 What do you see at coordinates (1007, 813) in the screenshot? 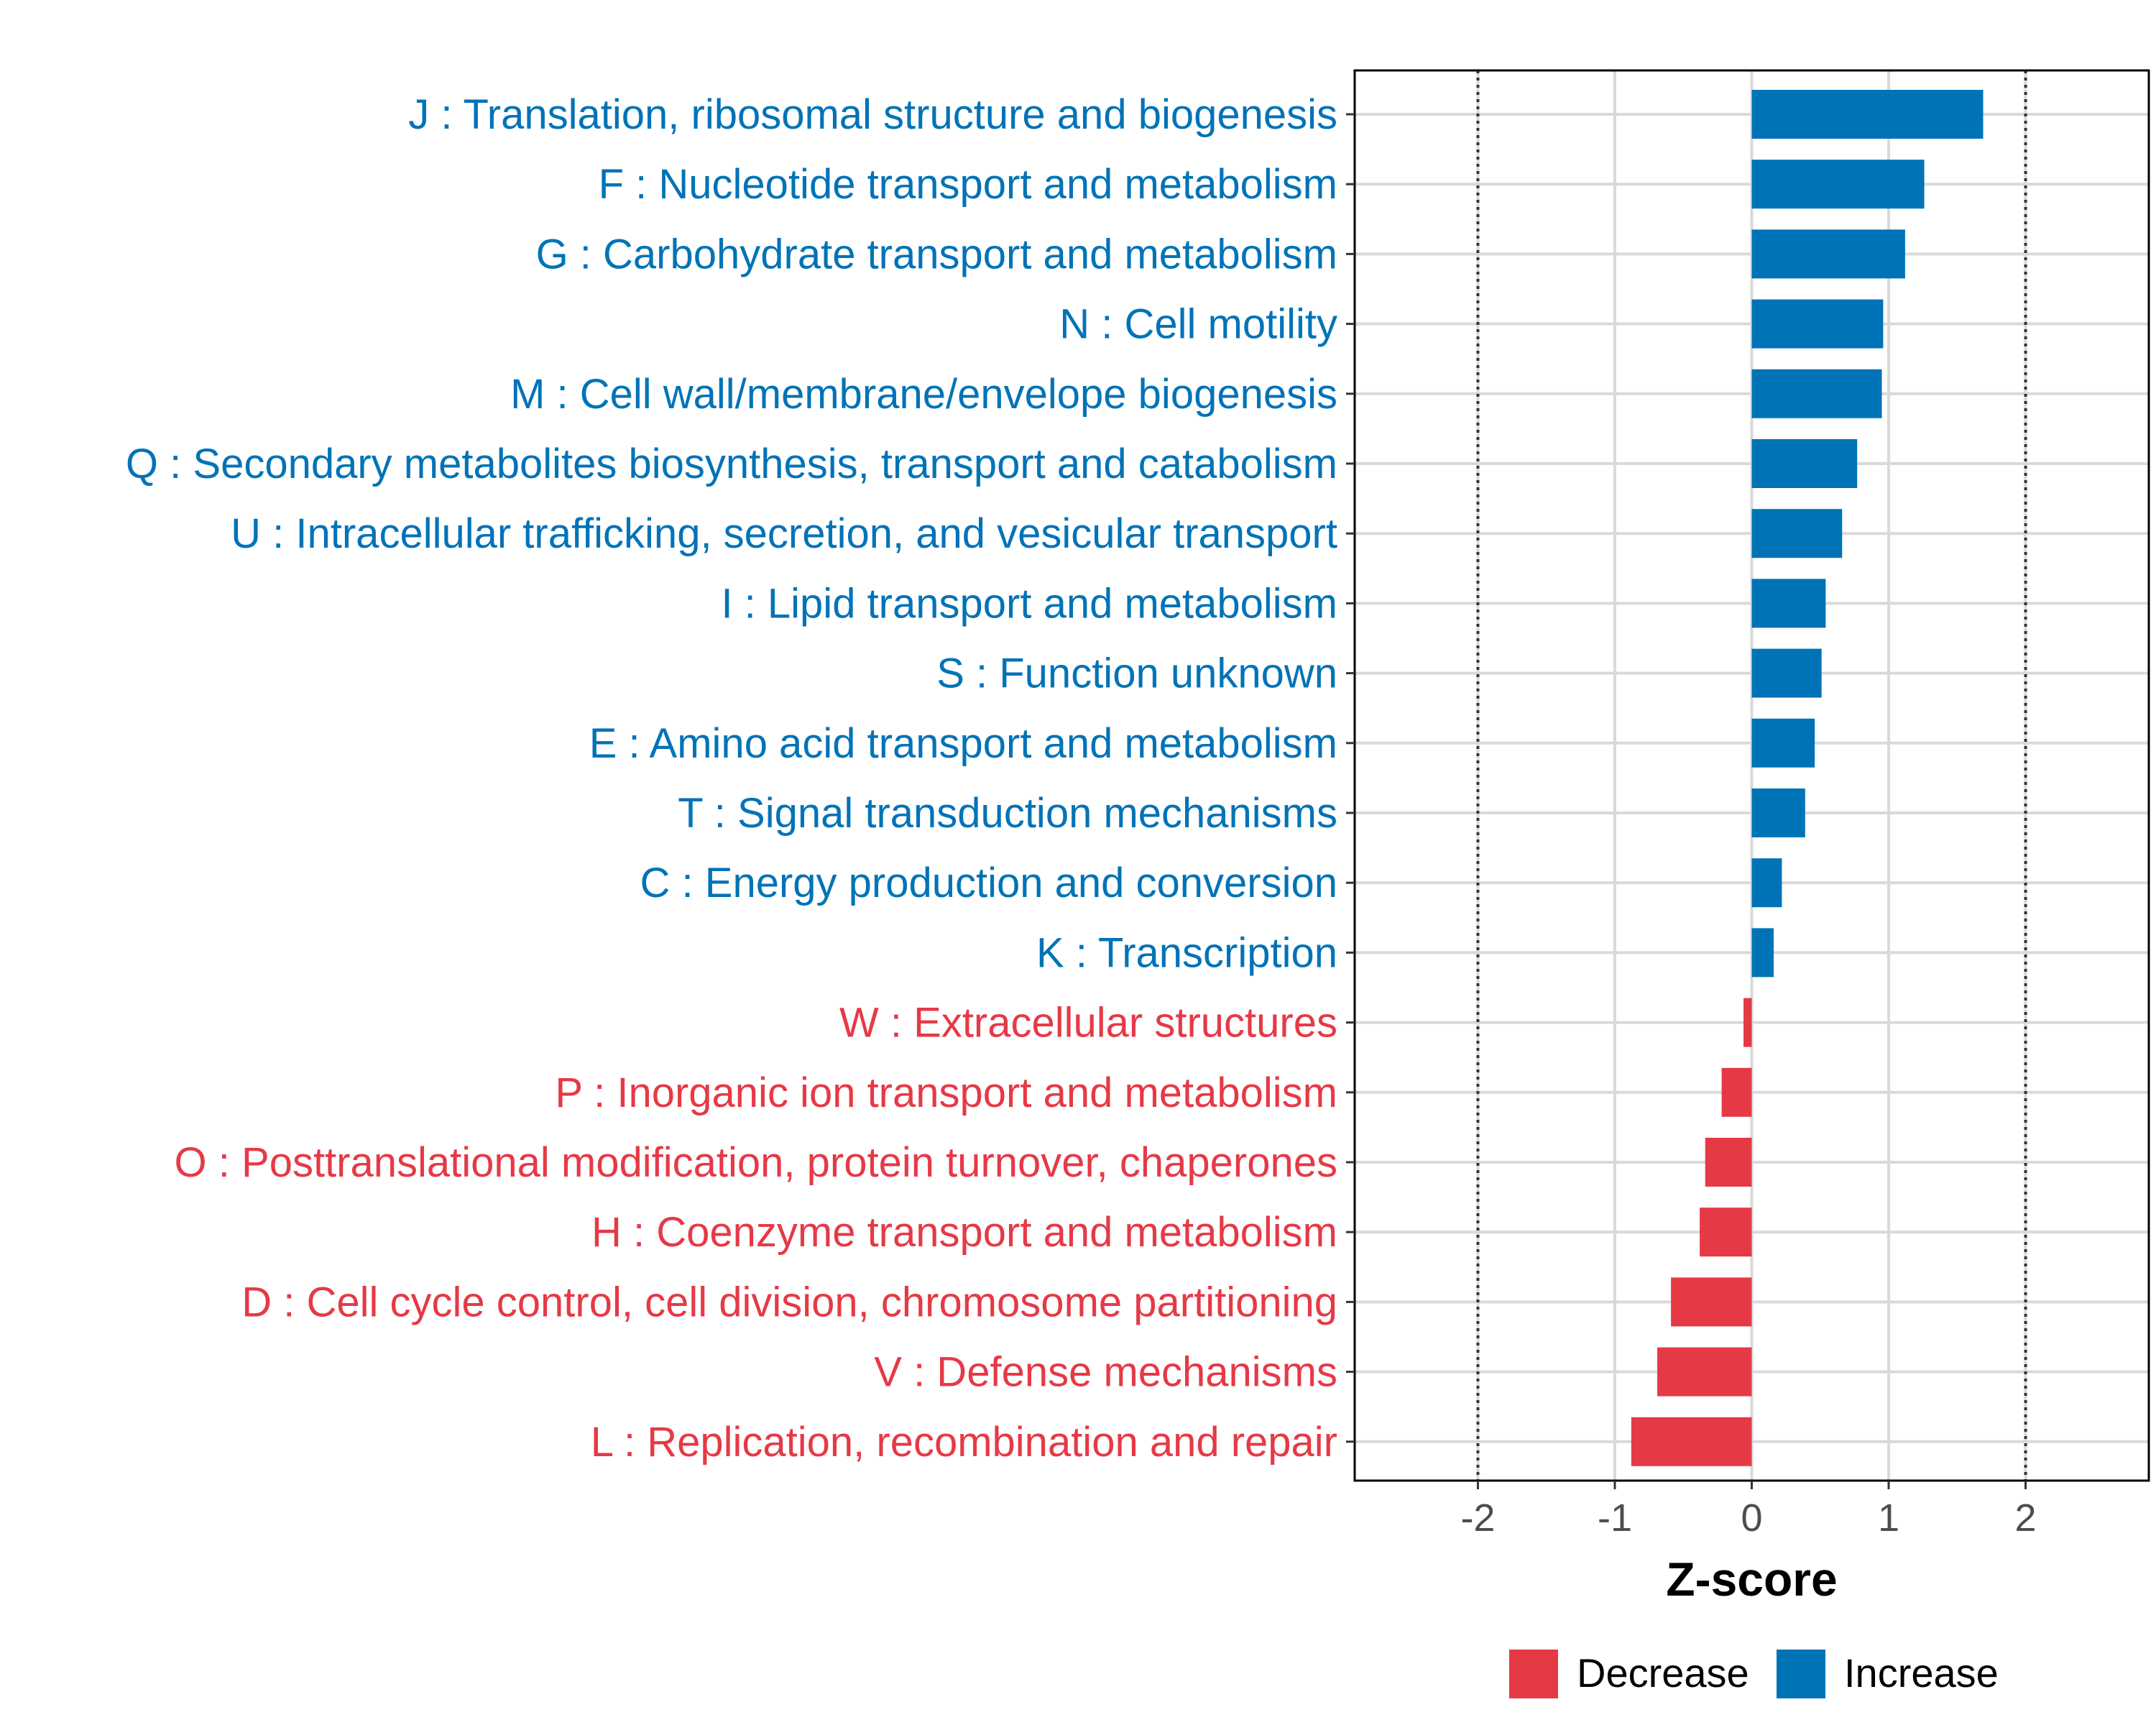
I see `category-label: T : Signal transduction mechanisms` at bounding box center [1007, 813].